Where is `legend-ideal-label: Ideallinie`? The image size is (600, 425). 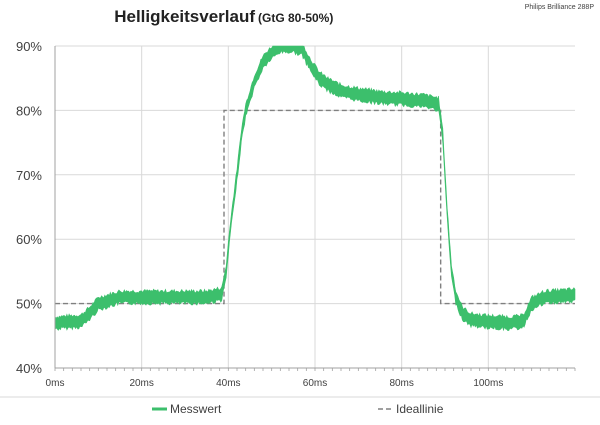
legend-ideal-label: Ideallinie is located at coordinates (420, 409).